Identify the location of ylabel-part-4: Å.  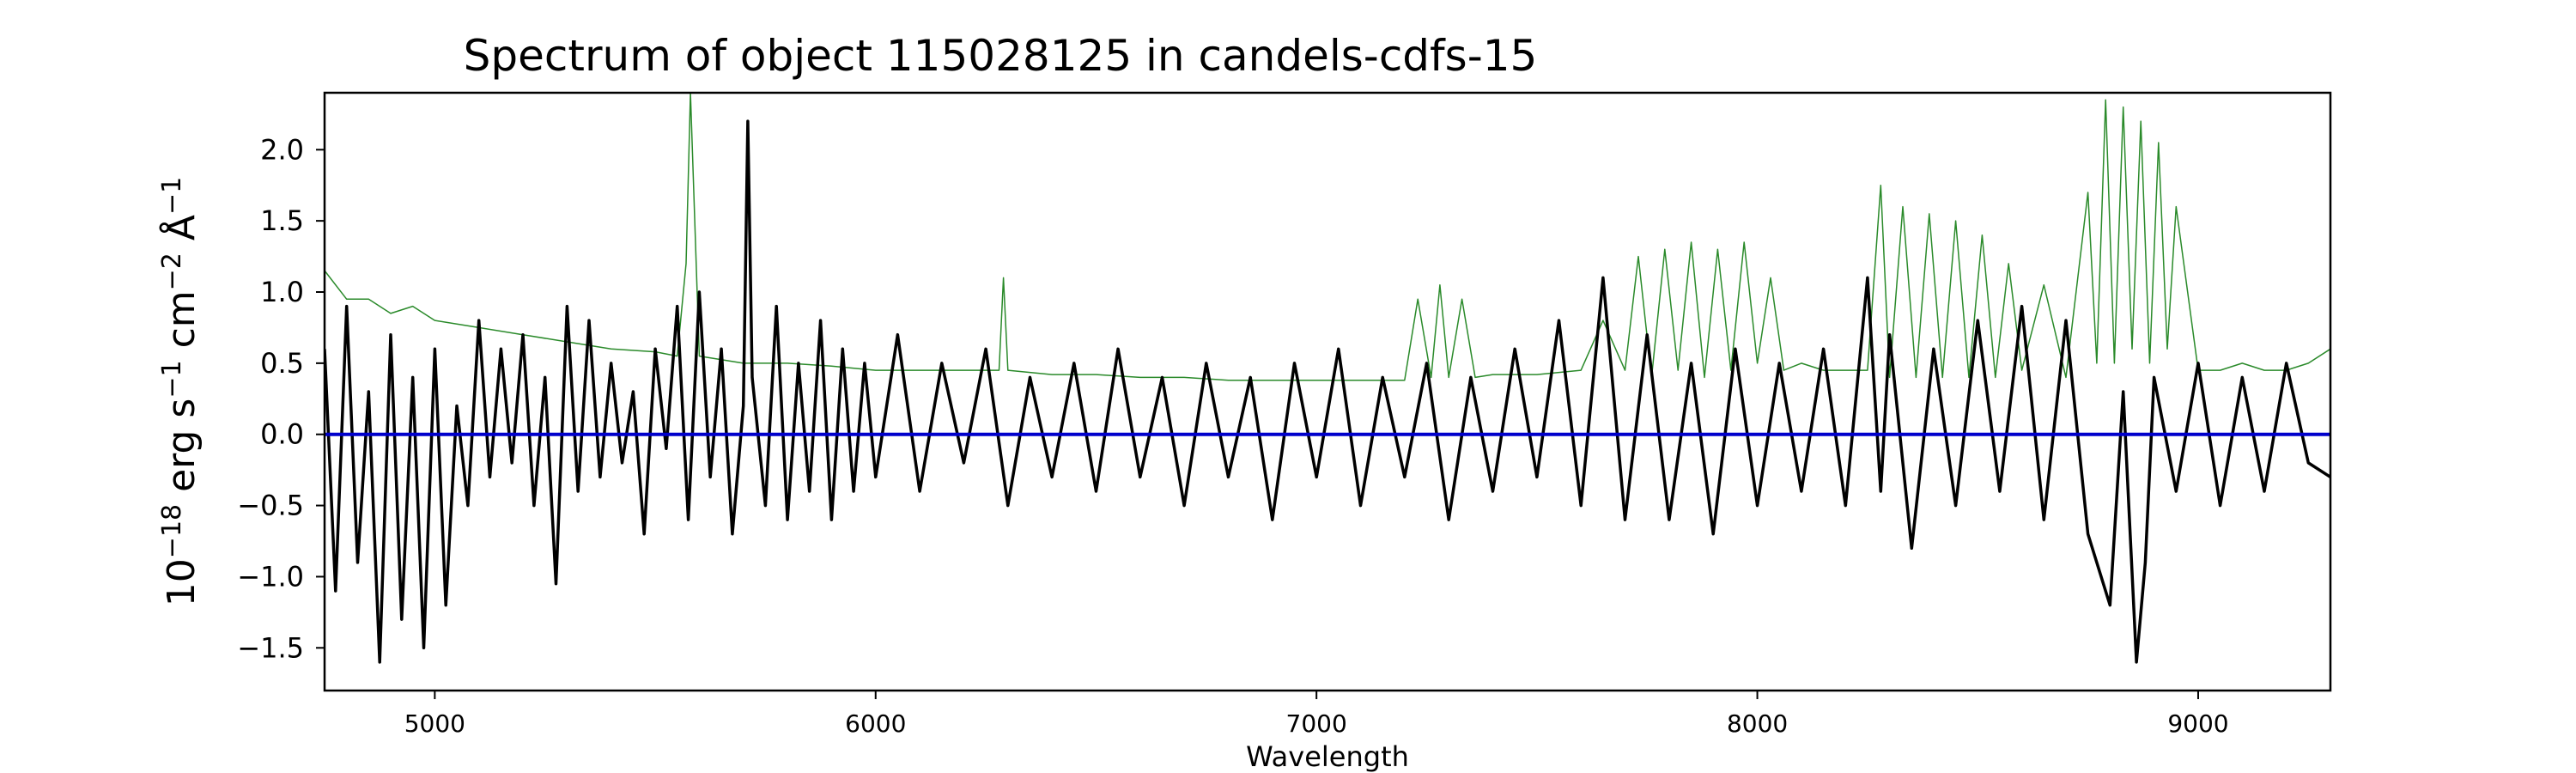
(181, 234).